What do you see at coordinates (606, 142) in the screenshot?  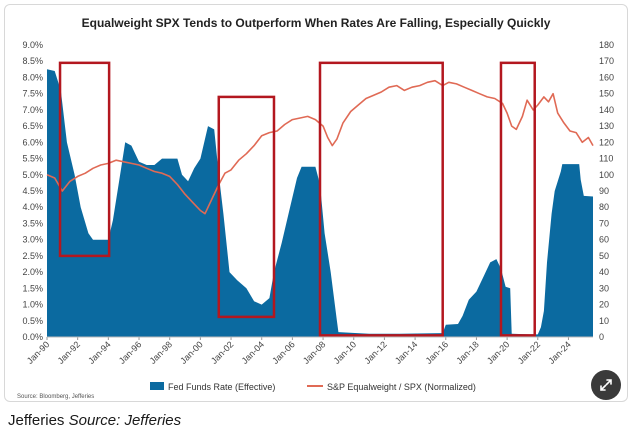 I see `right-tick-label: 120` at bounding box center [606, 142].